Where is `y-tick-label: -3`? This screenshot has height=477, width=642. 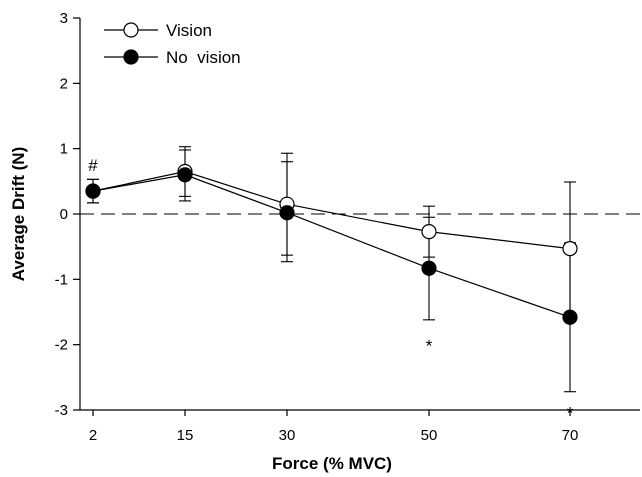
y-tick-label: -3 is located at coordinates (61, 410).